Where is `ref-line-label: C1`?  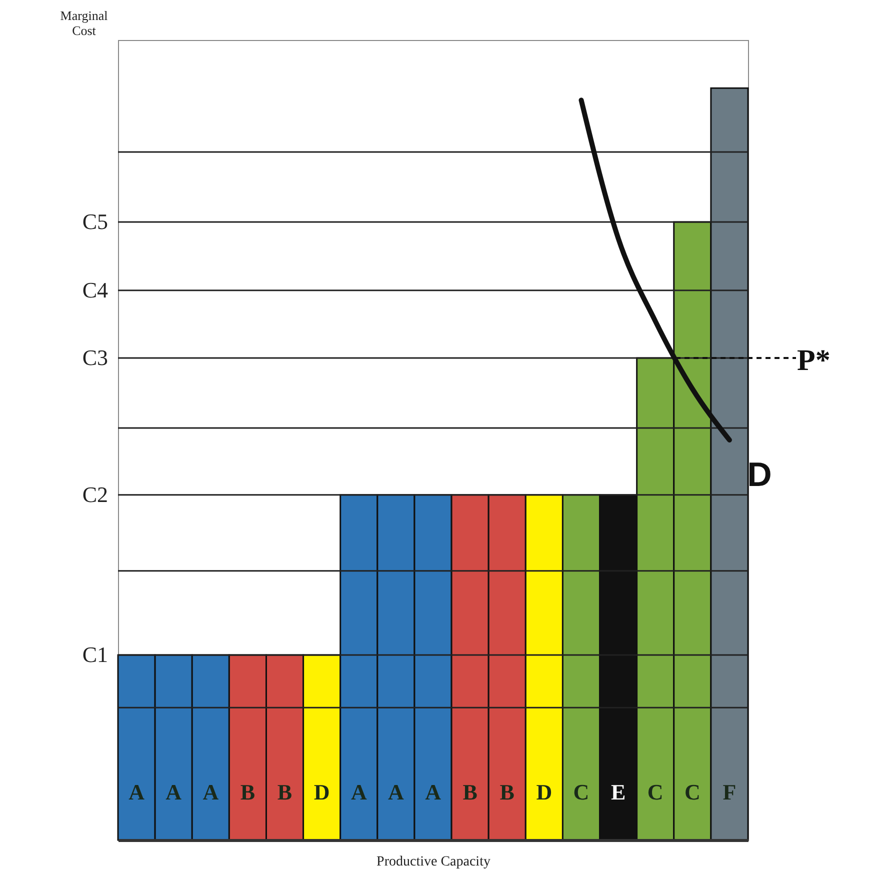 ref-line-label: C1 is located at coordinates (95, 655).